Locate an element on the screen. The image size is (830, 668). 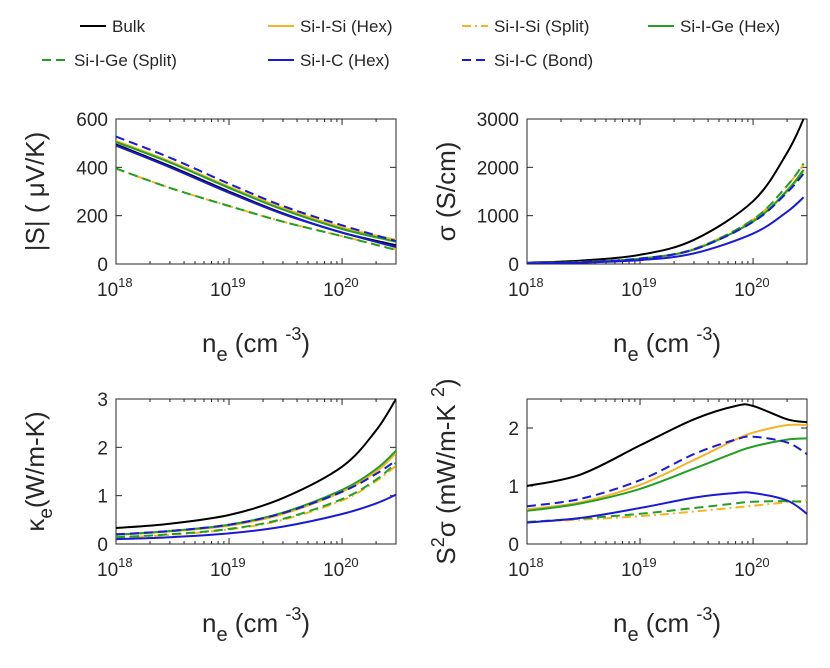
legend-entry: Si-I-C (Bond) is located at coordinates (527, 60).